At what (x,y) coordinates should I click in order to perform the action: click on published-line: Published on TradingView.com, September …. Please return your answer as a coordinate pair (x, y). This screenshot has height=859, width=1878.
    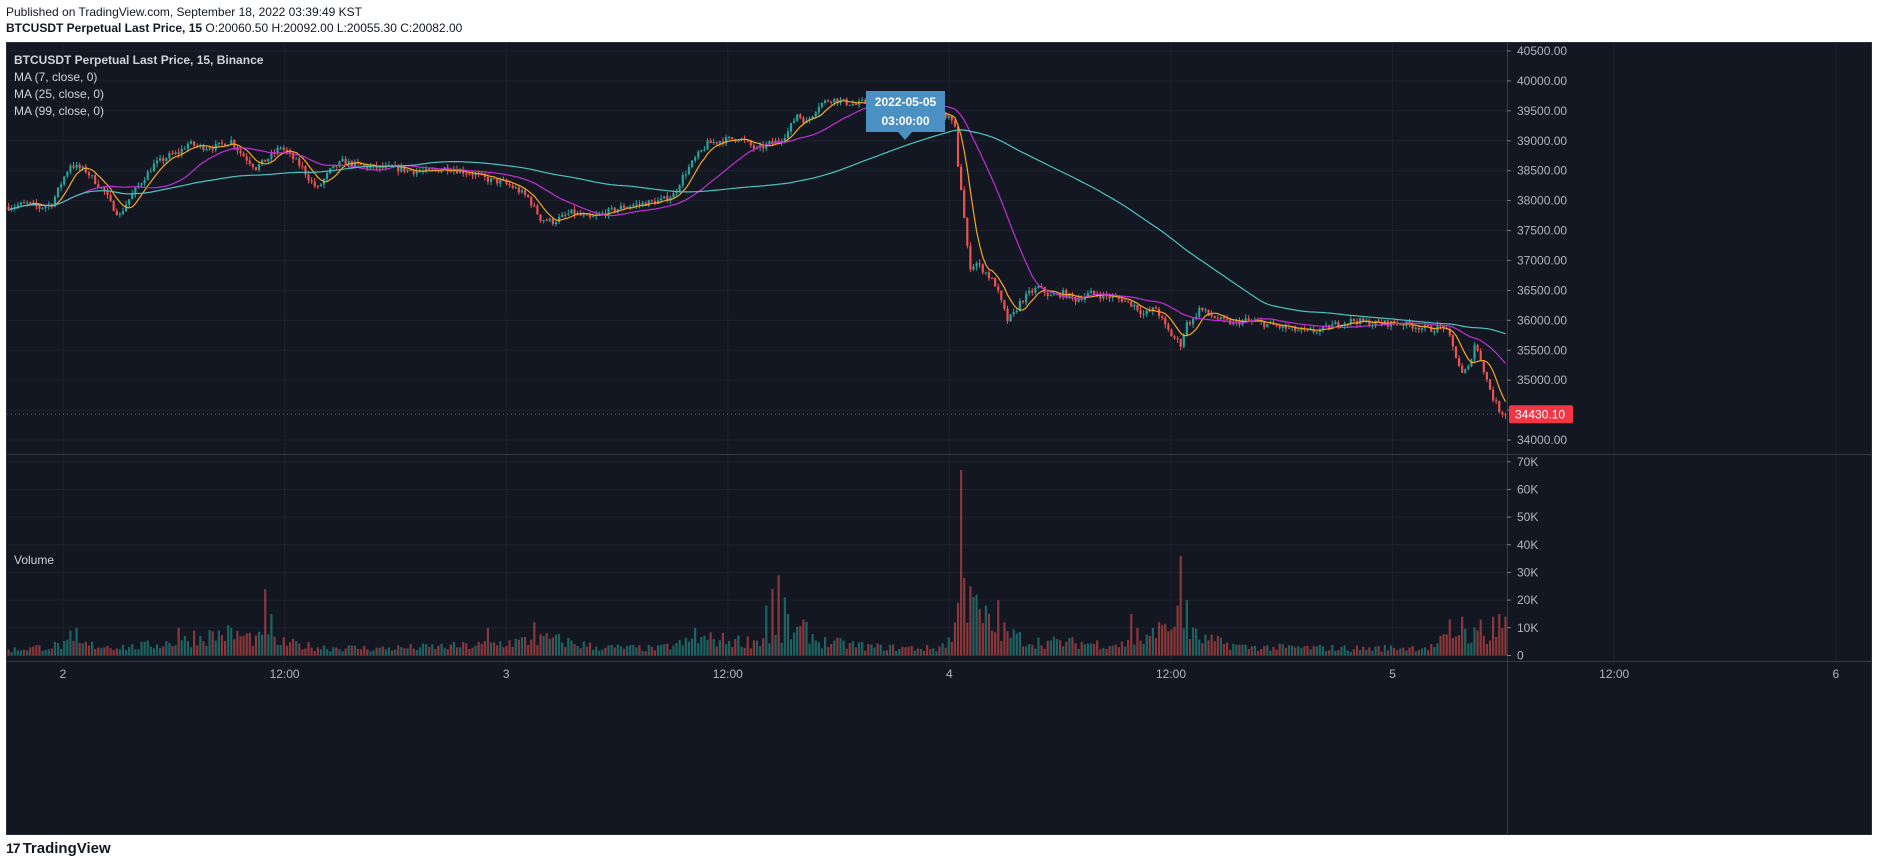
    Looking at the image, I should click on (184, 12).